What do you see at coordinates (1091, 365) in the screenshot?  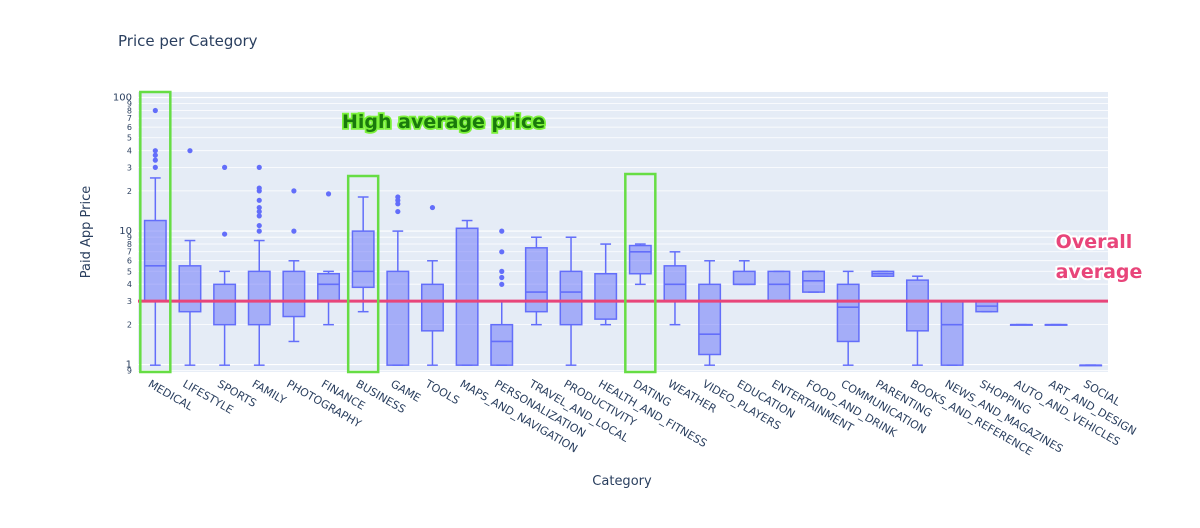 I see `box-social` at bounding box center [1091, 365].